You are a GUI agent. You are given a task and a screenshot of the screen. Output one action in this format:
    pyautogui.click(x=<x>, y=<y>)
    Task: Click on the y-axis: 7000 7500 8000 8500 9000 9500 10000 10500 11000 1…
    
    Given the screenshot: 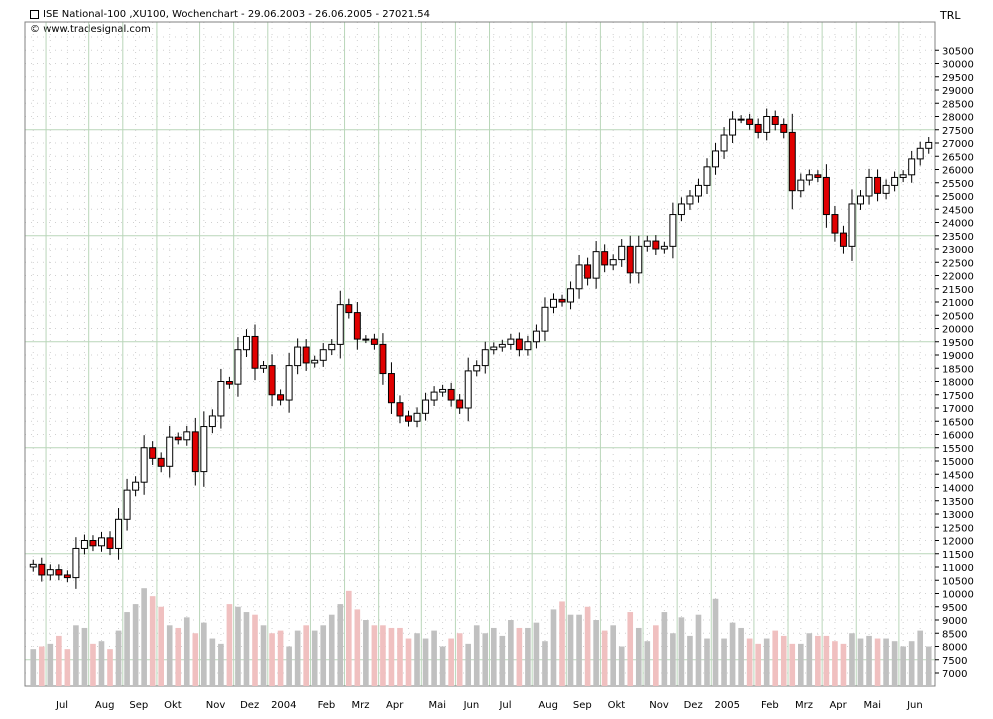 What is the action you would take?
    pyautogui.click(x=954, y=363)
    